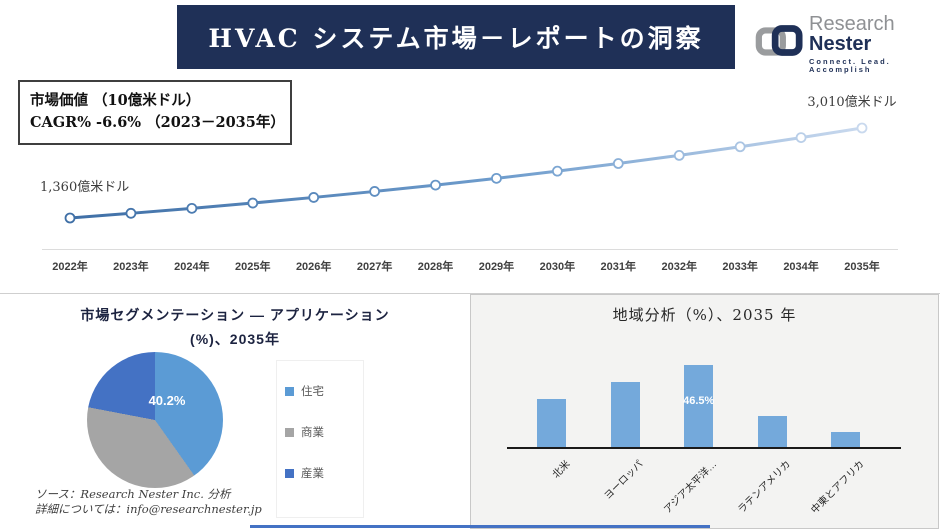 Image resolution: width=940 pixels, height=529 pixels. I want to click on pie-legend: 住宅 商業 産業, so click(320, 439).